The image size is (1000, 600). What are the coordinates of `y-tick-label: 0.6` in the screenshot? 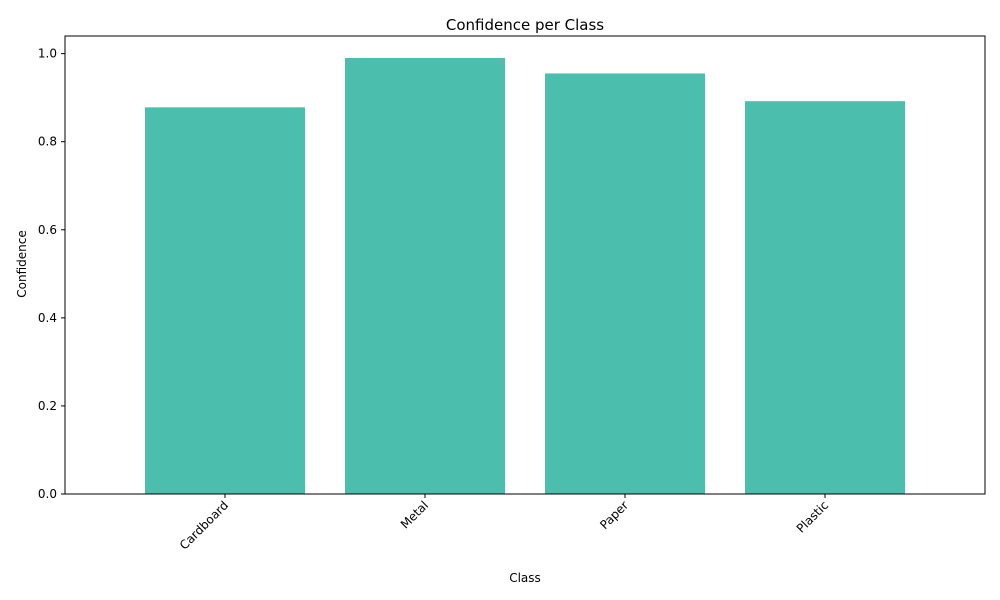 It's located at (47, 230).